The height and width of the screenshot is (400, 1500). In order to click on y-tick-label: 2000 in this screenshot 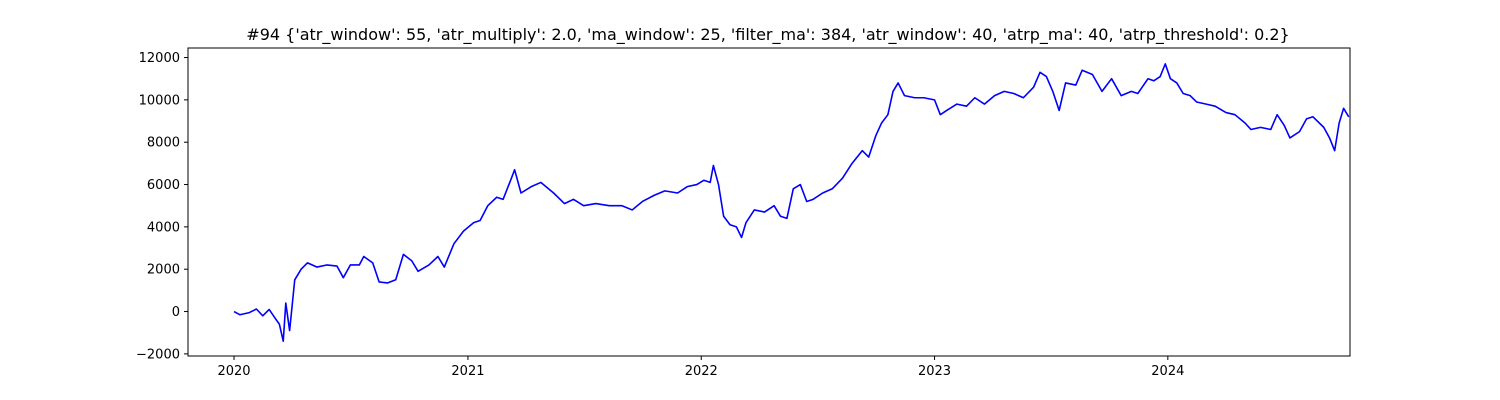, I will do `click(163, 270)`.